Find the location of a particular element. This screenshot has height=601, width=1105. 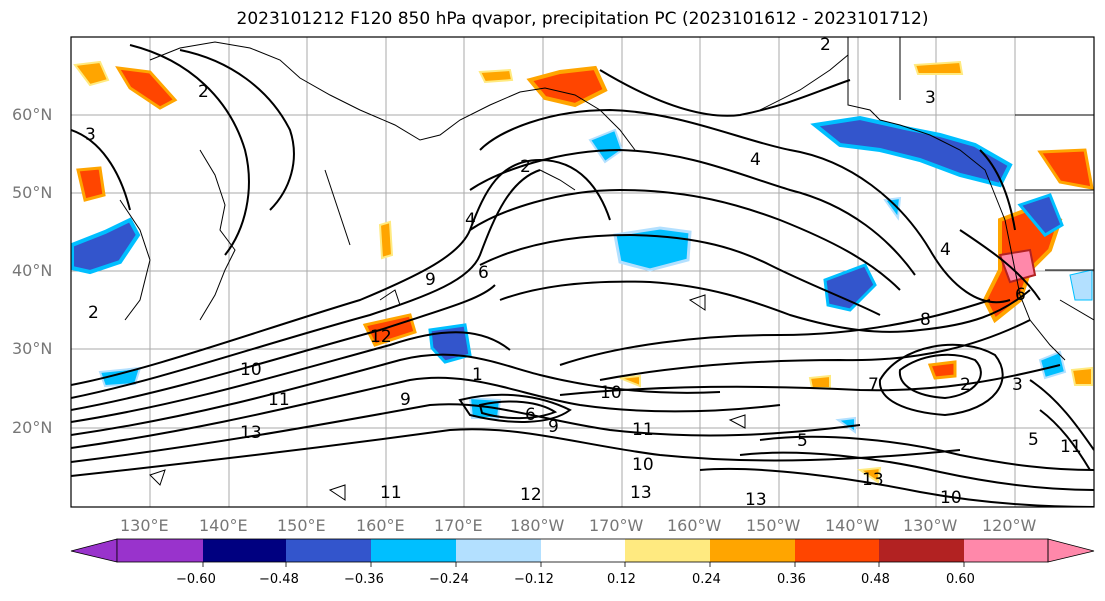

lon-label: 160°E is located at coordinates (380, 525).